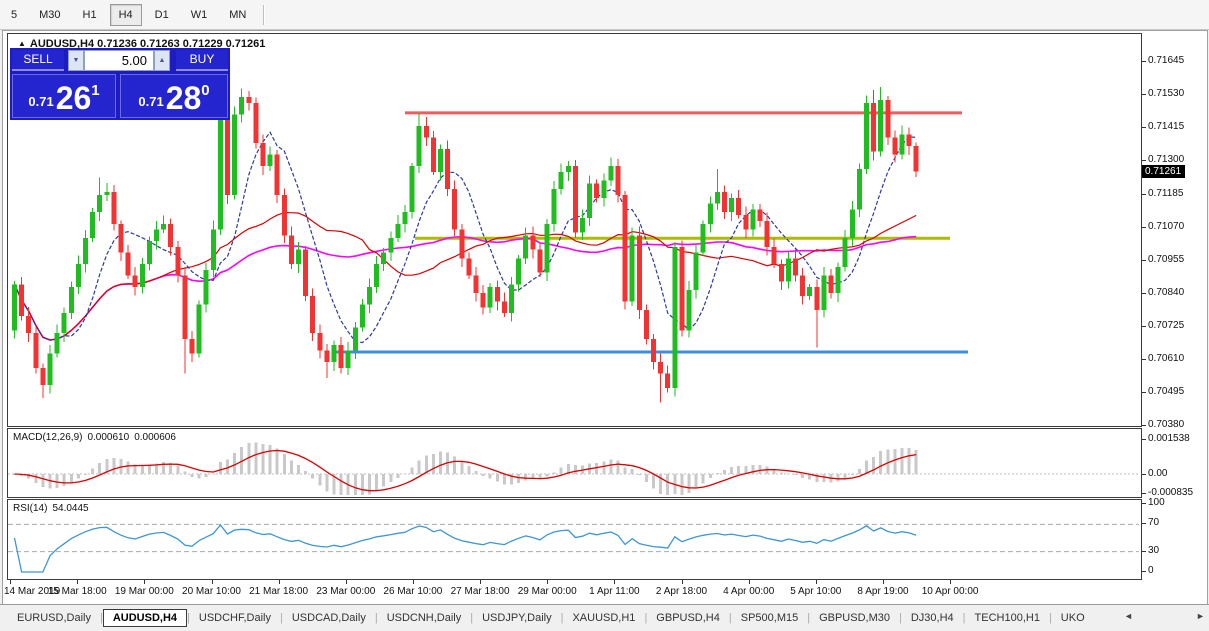 The image size is (1209, 631). What do you see at coordinates (465, 548) in the screenshot?
I see `rsi-line` at bounding box center [465, 548].